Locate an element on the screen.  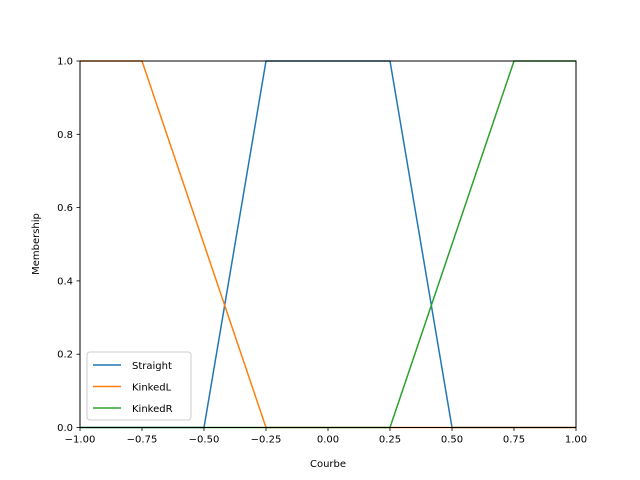
y-tick-label: 0.8 is located at coordinates (65, 135).